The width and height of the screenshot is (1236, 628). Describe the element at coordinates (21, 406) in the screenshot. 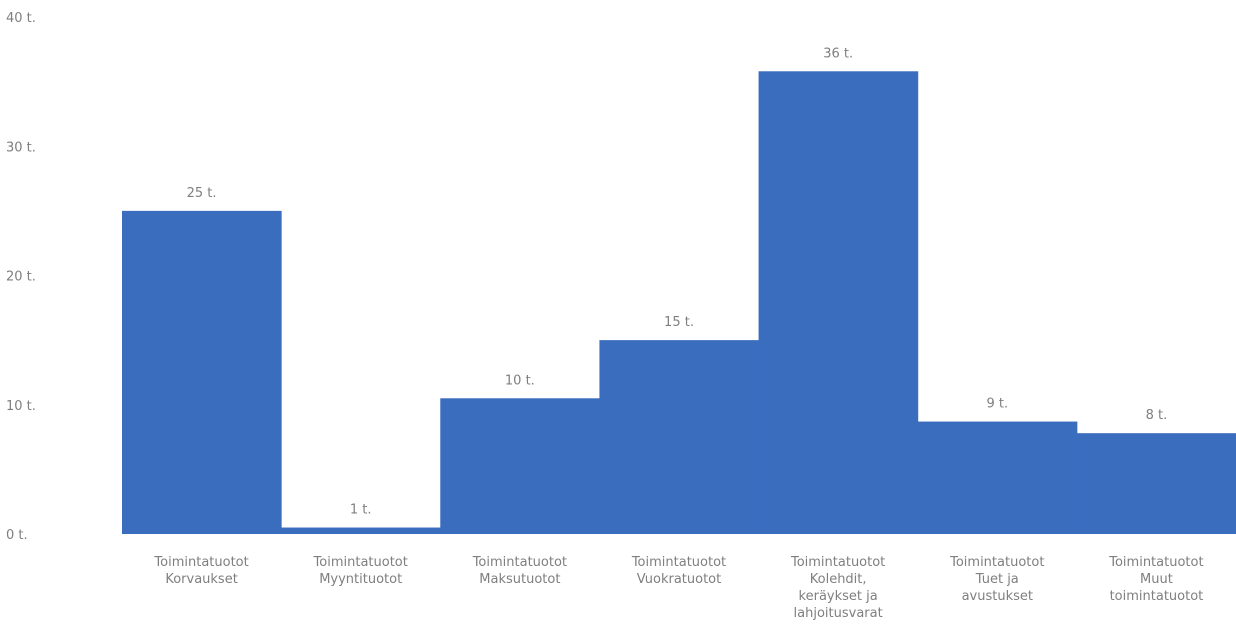

I see `y-tick-label: 10 t.` at that location.